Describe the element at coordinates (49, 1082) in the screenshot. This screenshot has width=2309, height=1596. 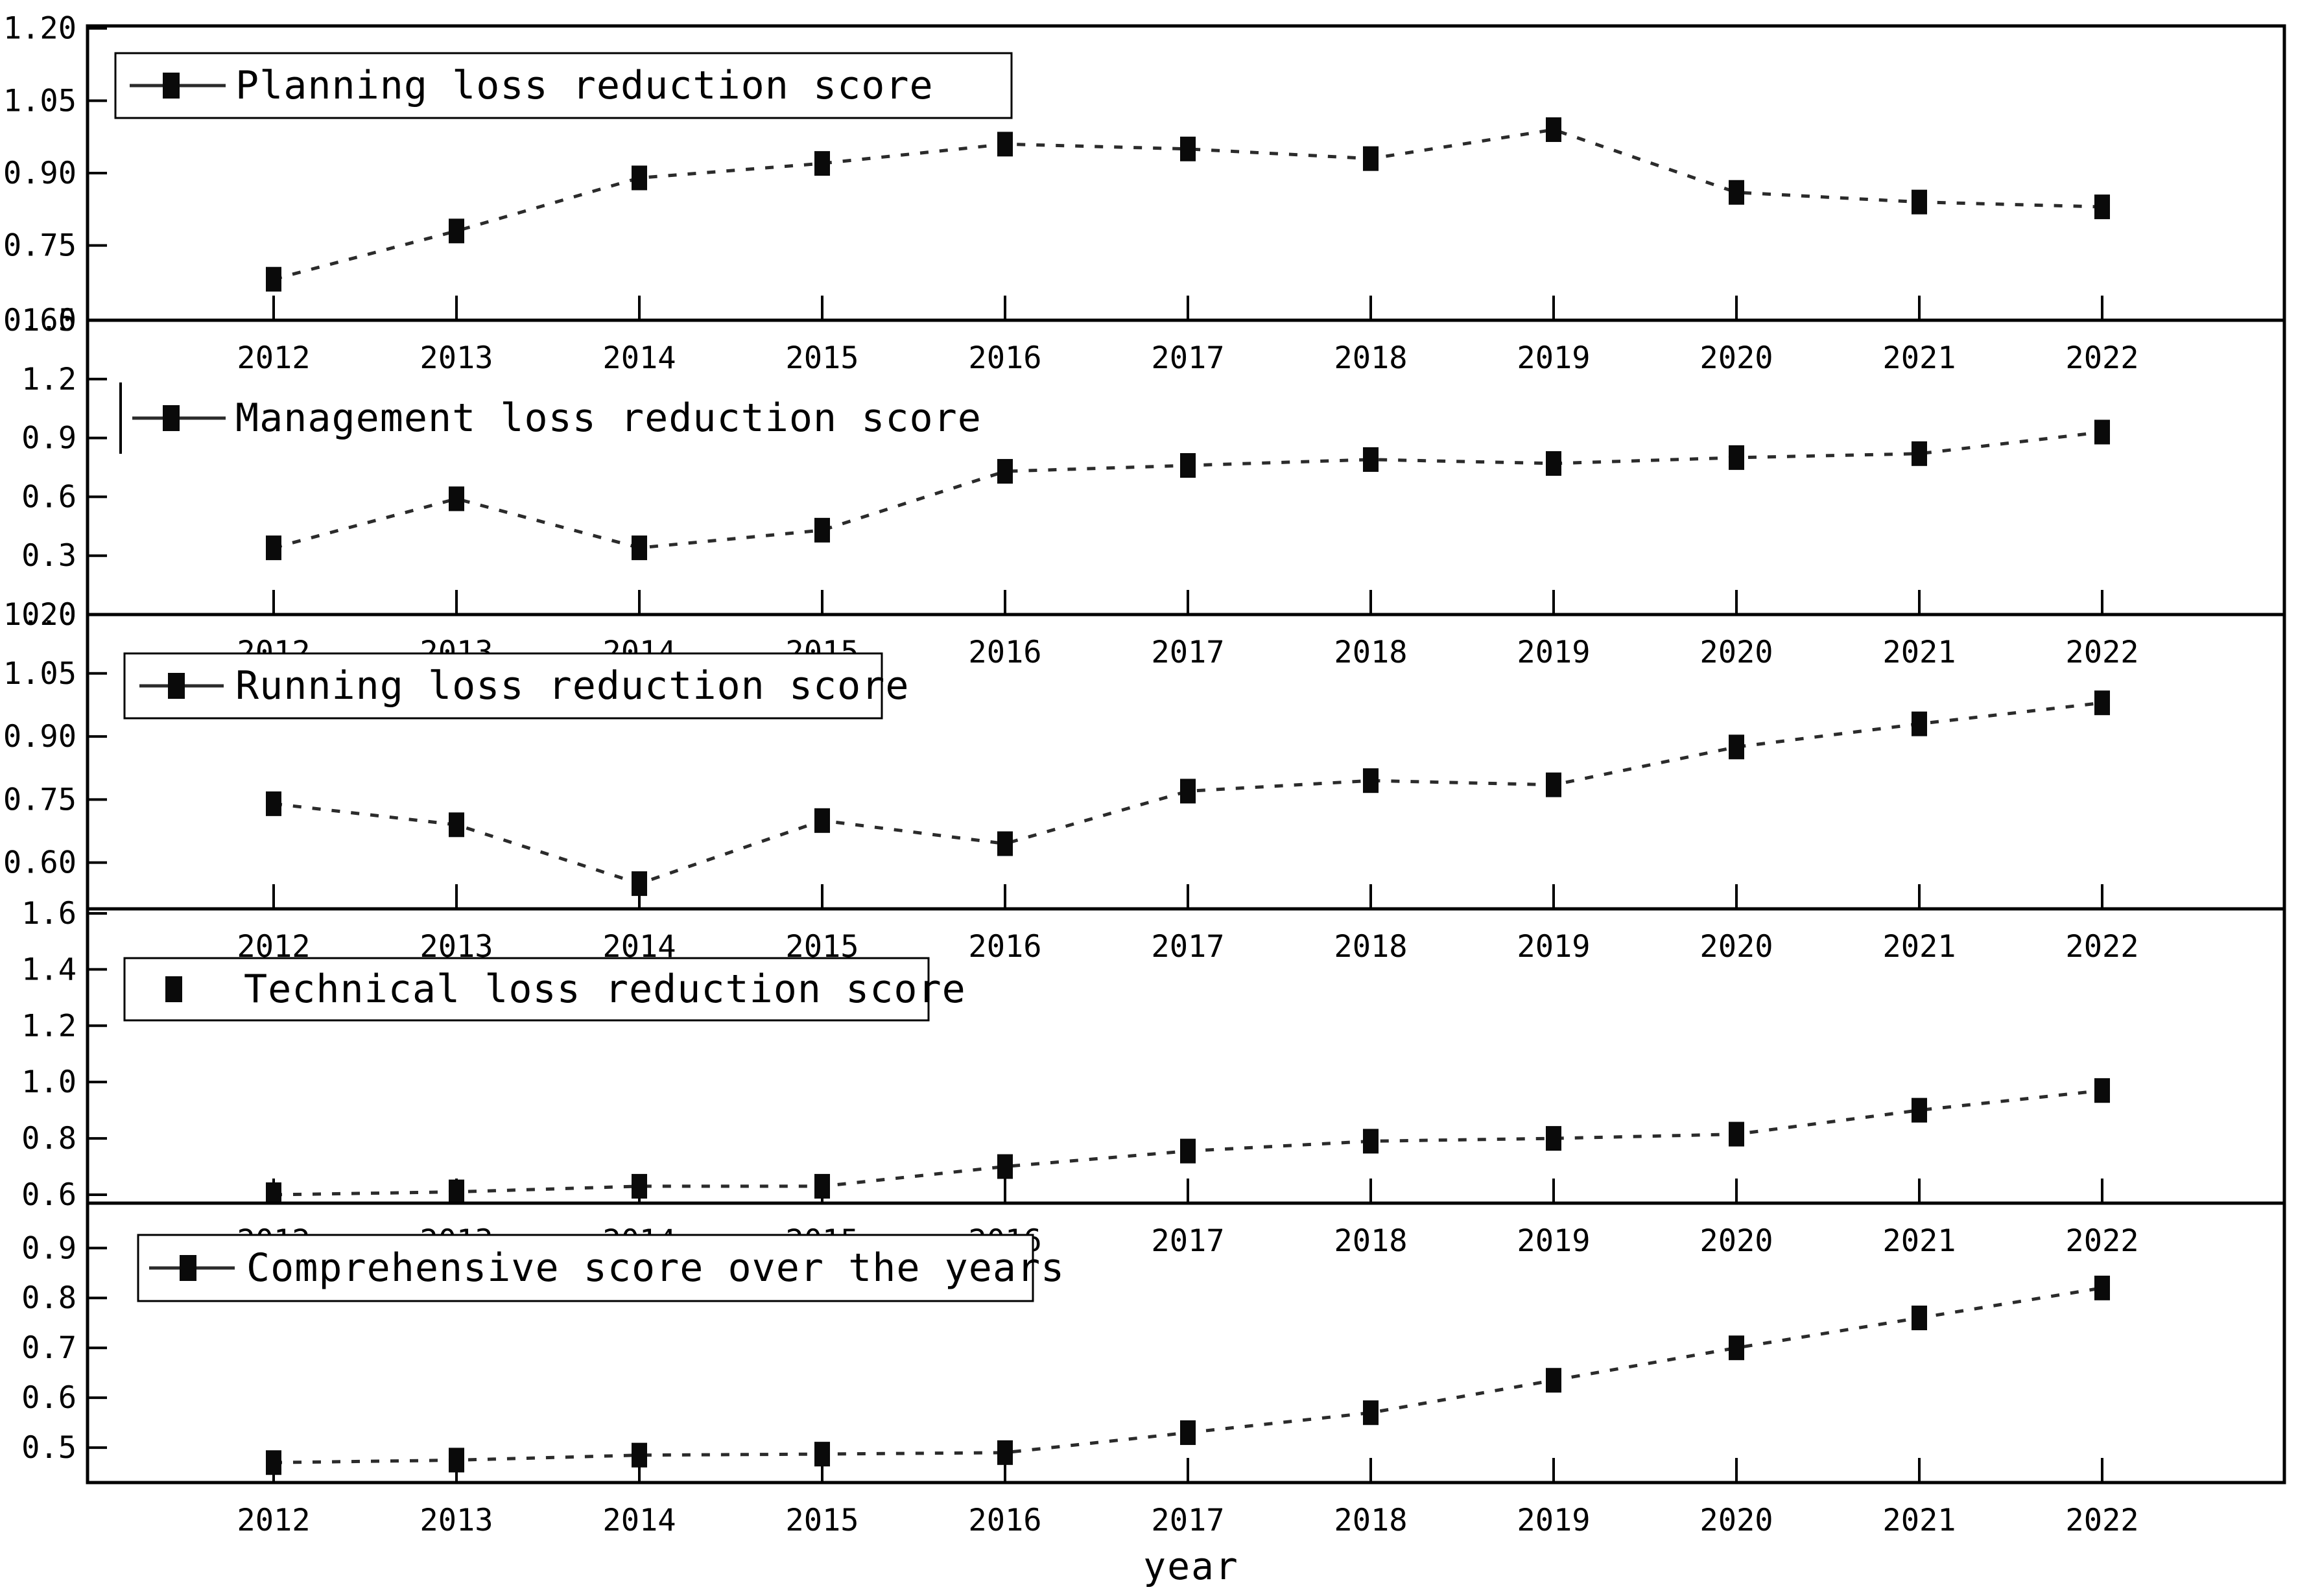
I see `y-tick-label: 1.0` at that location.